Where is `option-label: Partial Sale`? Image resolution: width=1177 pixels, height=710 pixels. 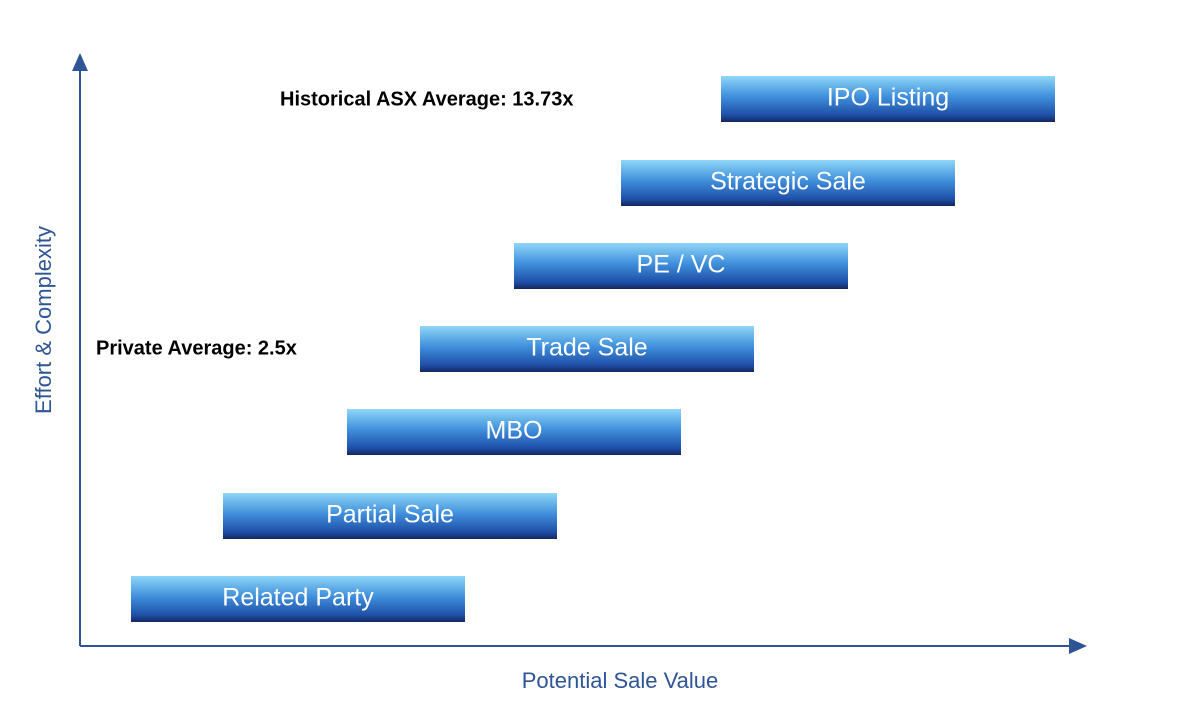 option-label: Partial Sale is located at coordinates (390, 515).